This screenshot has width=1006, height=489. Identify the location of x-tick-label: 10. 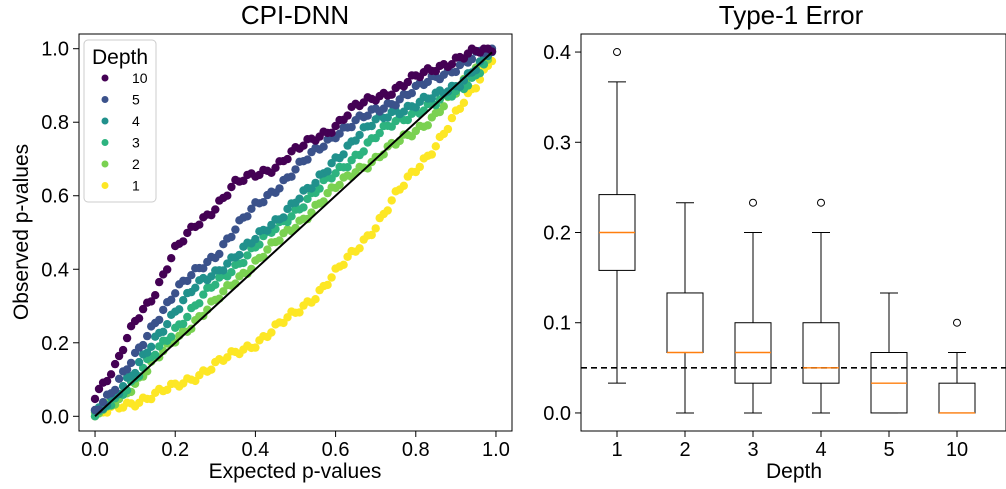
(957, 450).